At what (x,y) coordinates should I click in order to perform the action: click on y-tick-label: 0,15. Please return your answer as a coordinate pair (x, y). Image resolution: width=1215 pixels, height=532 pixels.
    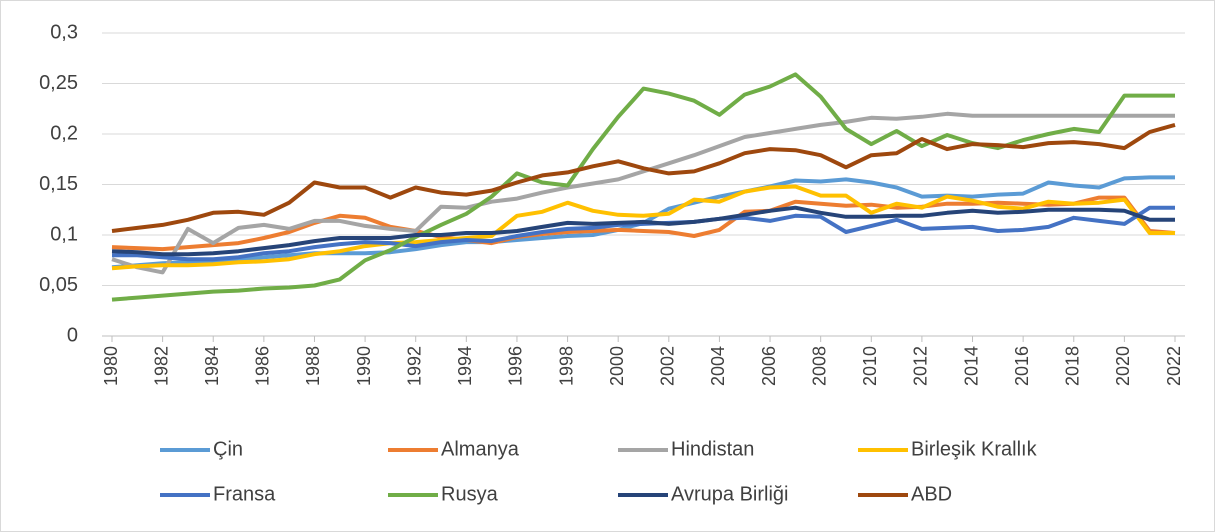
    Looking at the image, I should click on (58, 184).